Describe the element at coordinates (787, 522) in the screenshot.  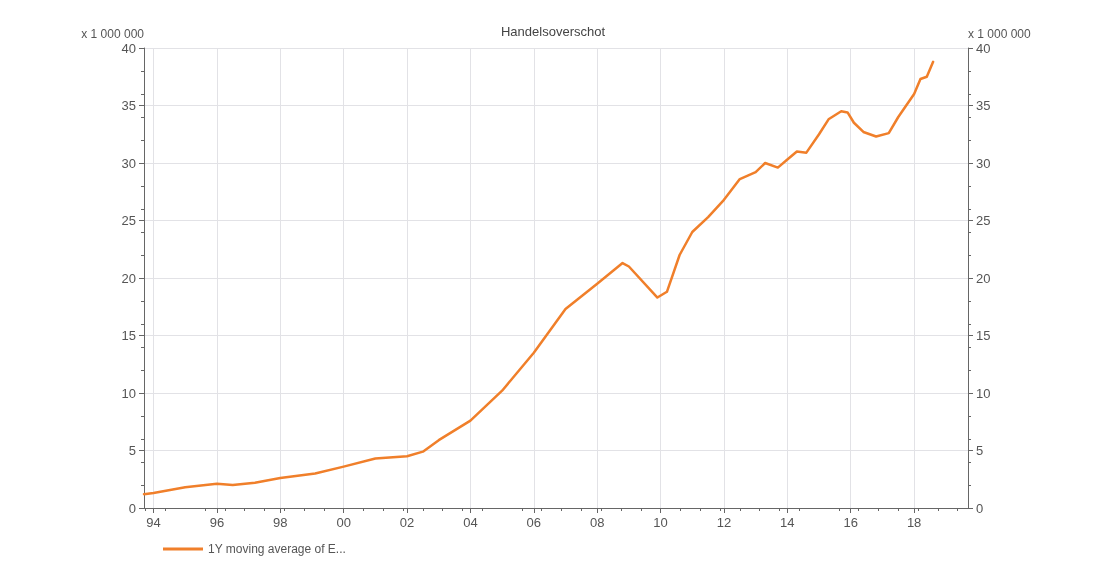
I see `x-tick-label: 14` at that location.